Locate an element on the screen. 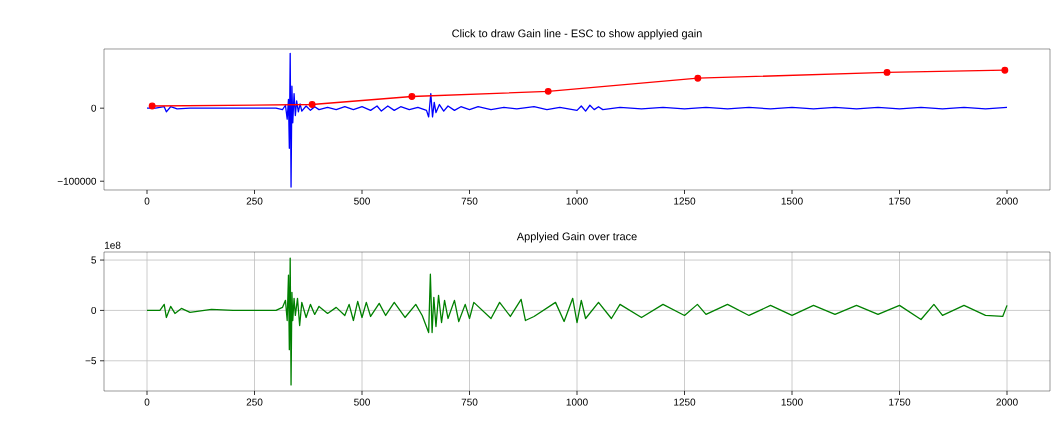 This screenshot has width=1057, height=429. chart-title: Click to draw Gain line - ESC to show applyied gain is located at coordinates (577, 34).